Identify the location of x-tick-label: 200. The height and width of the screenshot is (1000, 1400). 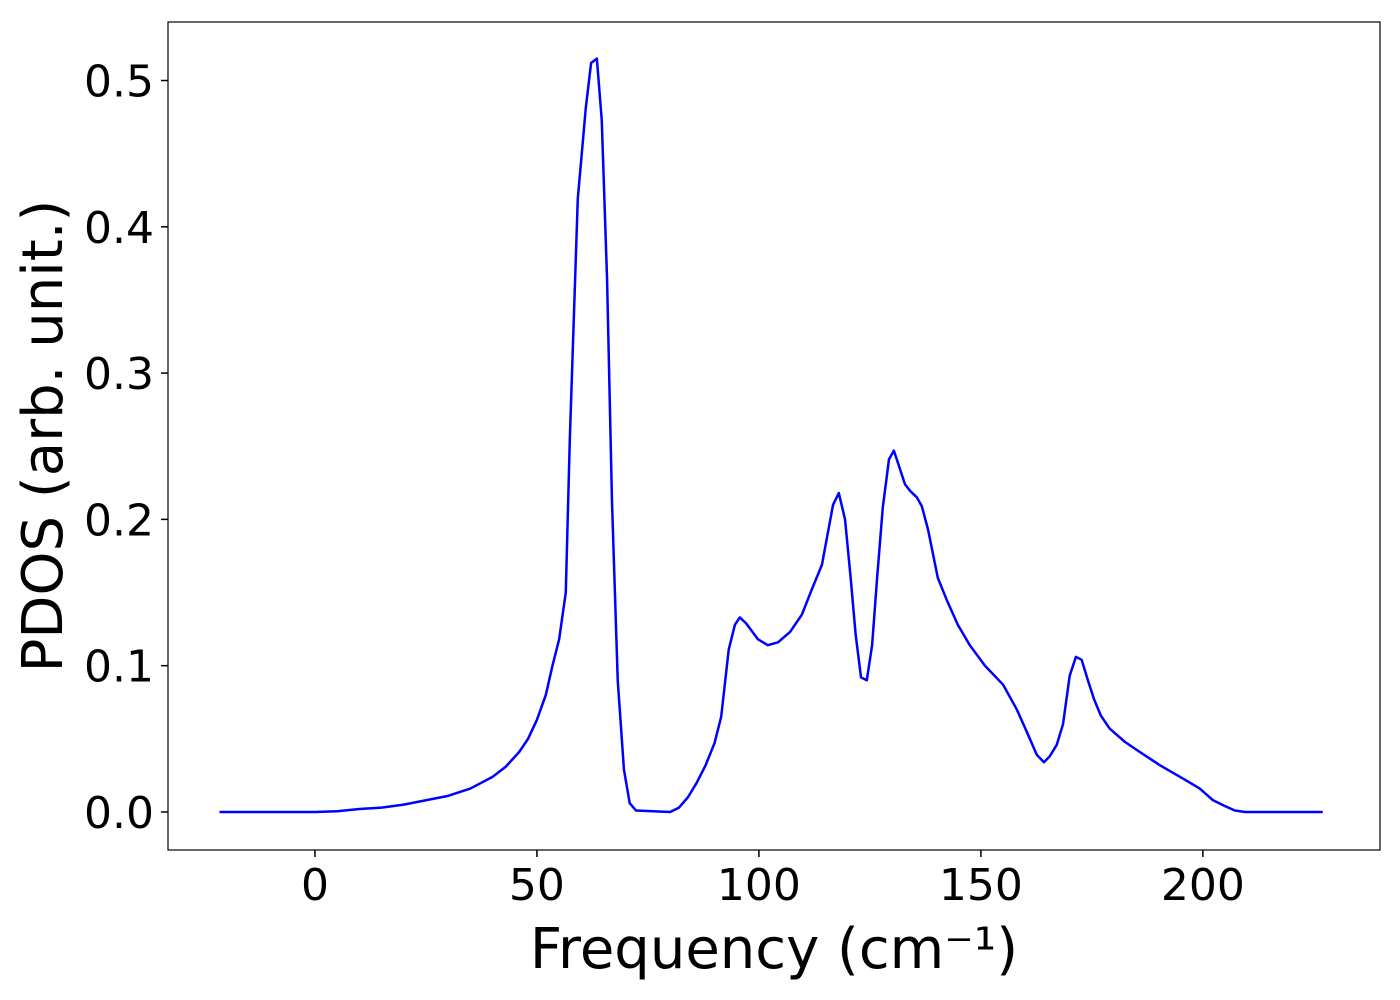
(1203, 885).